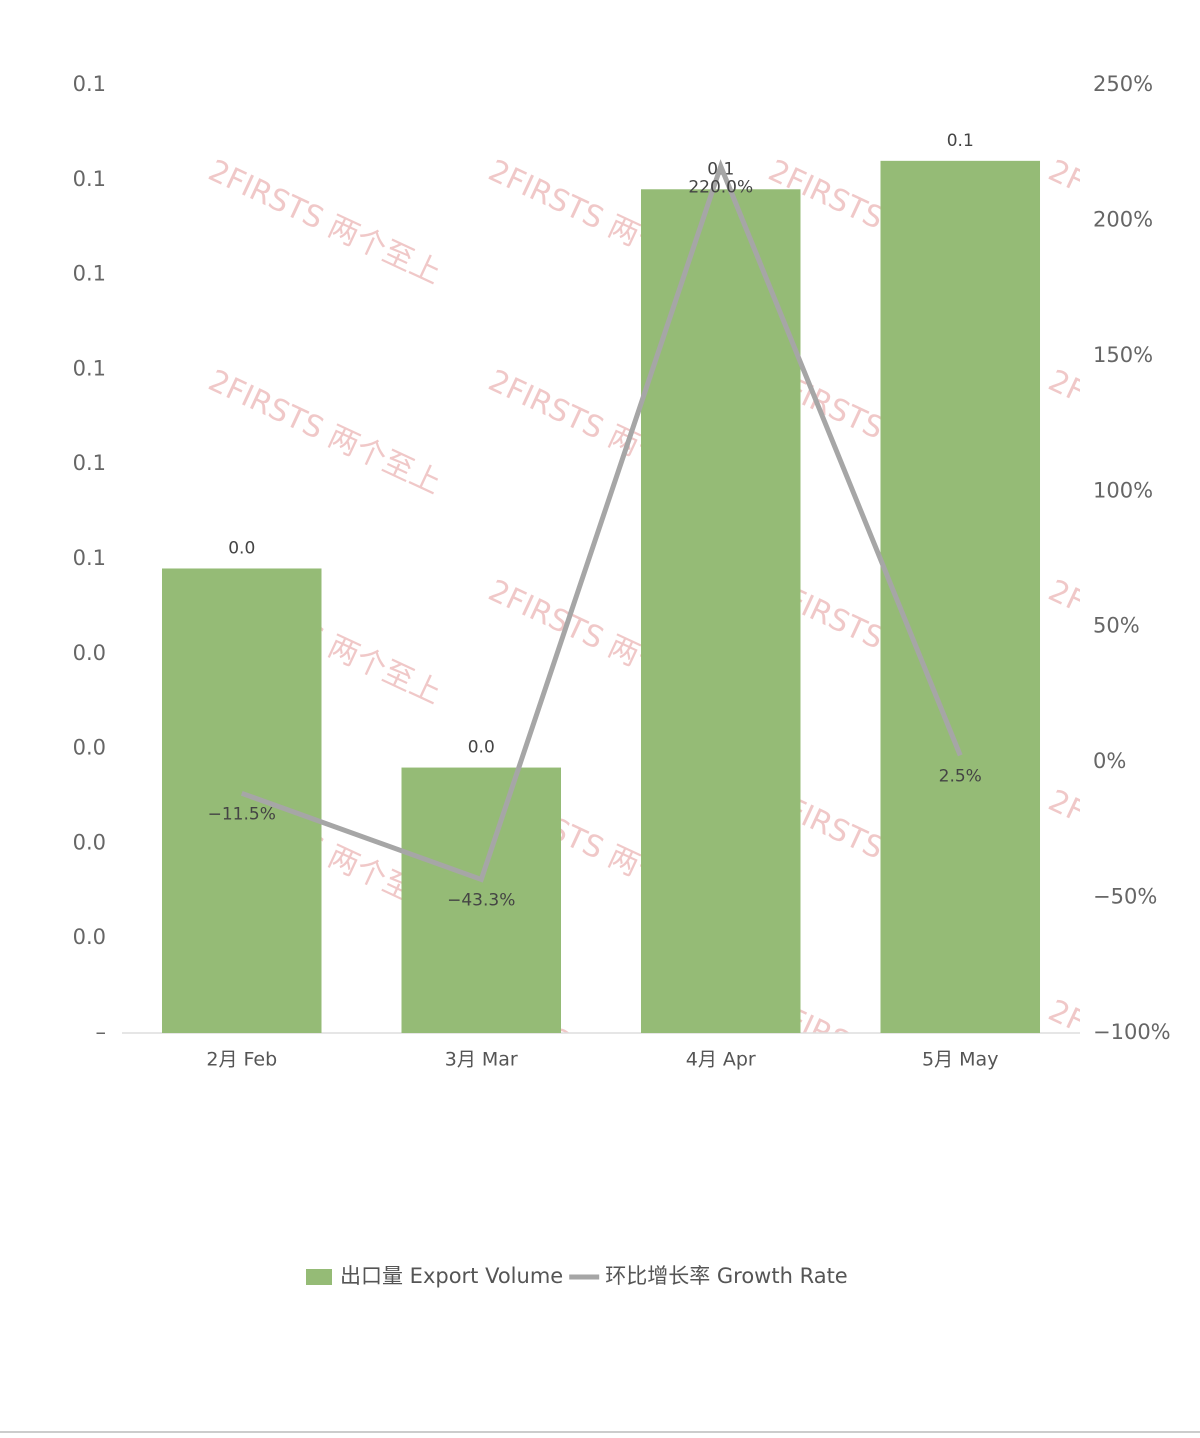  Describe the element at coordinates (1132, 1032) in the screenshot. I see `y2-tick-label: −100%` at that location.